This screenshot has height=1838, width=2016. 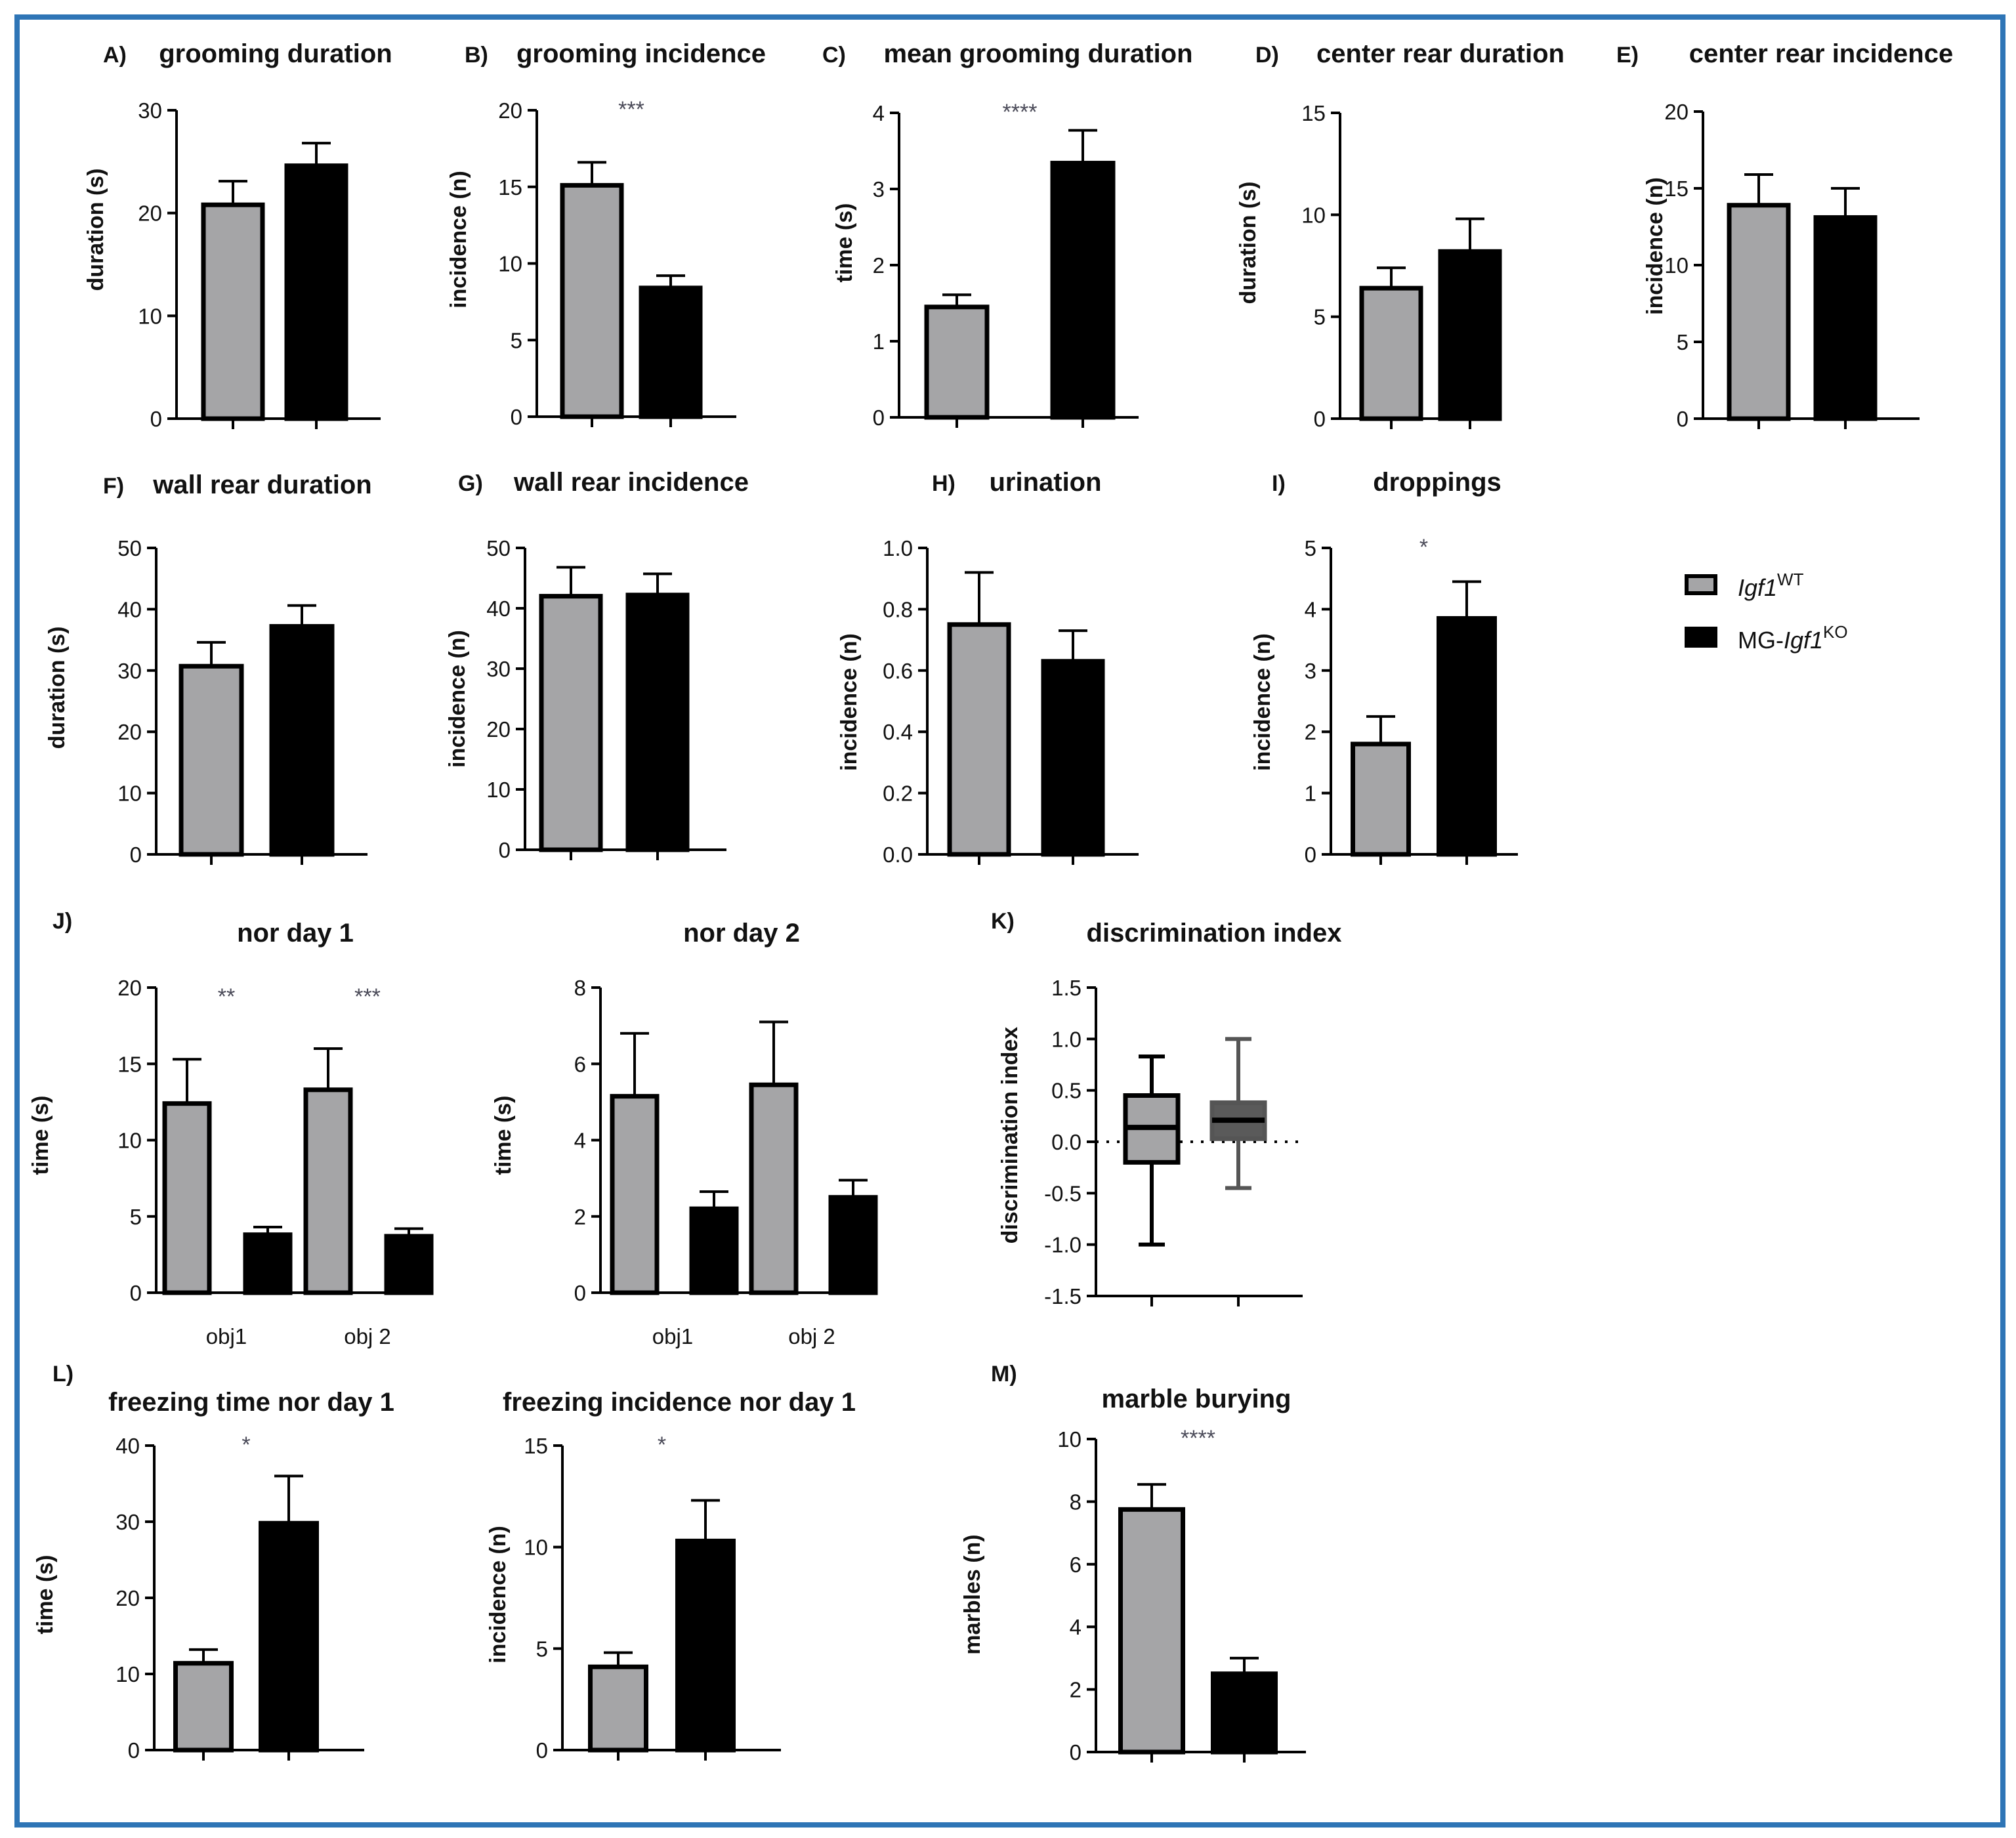 I want to click on chart-title: marble burying, so click(x=1197, y=1399).